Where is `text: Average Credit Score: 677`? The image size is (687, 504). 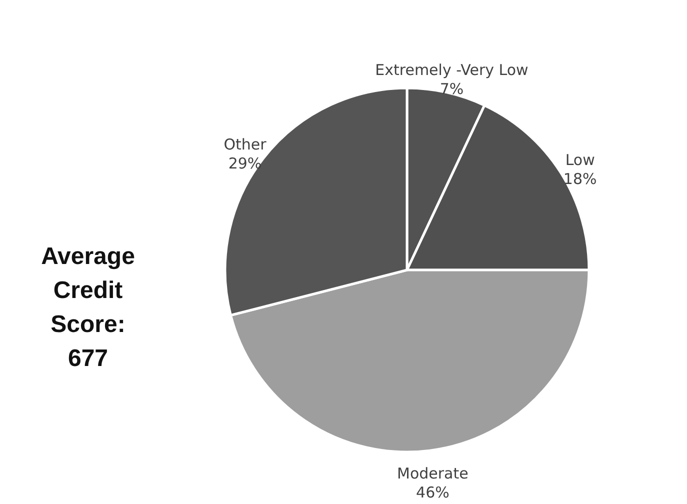
text: Average Credit Score: 677 is located at coordinates (88, 308).